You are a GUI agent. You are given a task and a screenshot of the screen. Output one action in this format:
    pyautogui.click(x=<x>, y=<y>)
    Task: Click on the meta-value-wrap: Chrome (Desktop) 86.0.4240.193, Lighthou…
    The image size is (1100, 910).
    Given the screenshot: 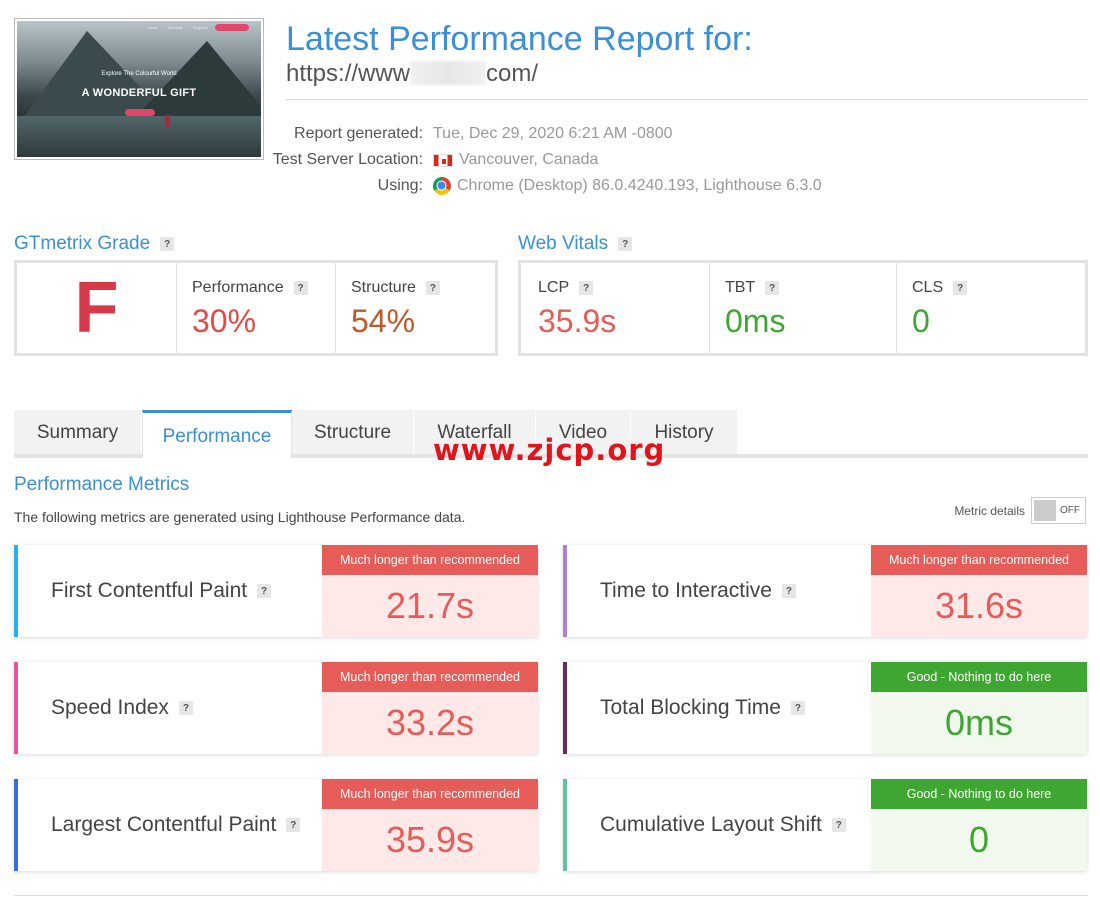 What is the action you would take?
    pyautogui.click(x=627, y=186)
    